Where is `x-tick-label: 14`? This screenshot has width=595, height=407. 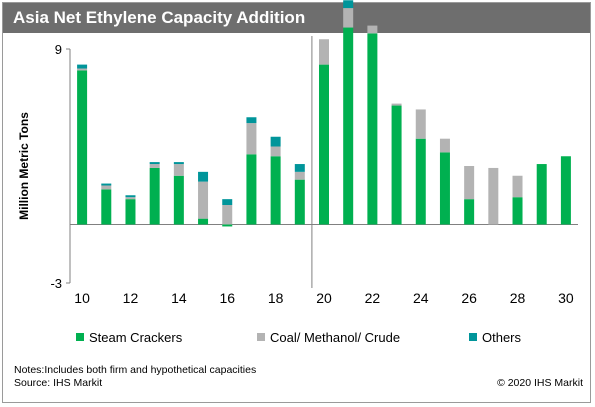 x-tick-label: 14 is located at coordinates (179, 298).